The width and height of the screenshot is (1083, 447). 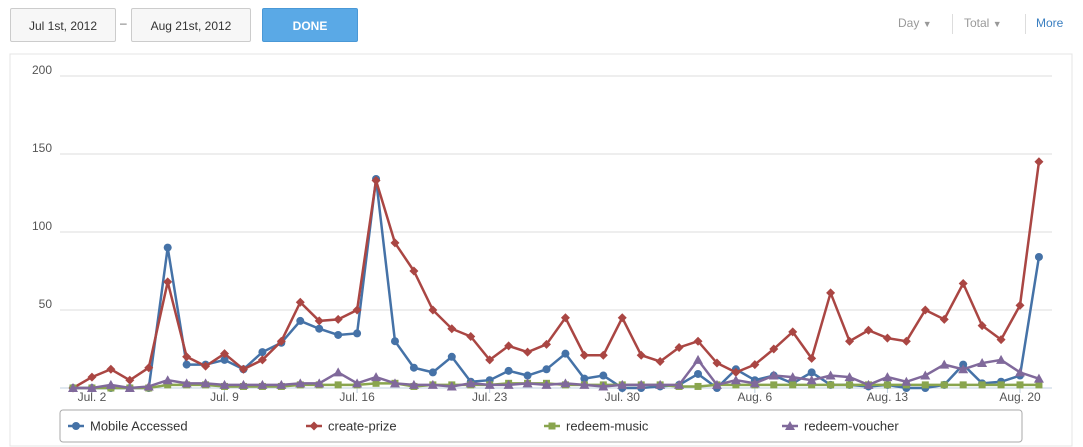 What do you see at coordinates (909, 23) in the screenshot?
I see `interval: Day` at bounding box center [909, 23].